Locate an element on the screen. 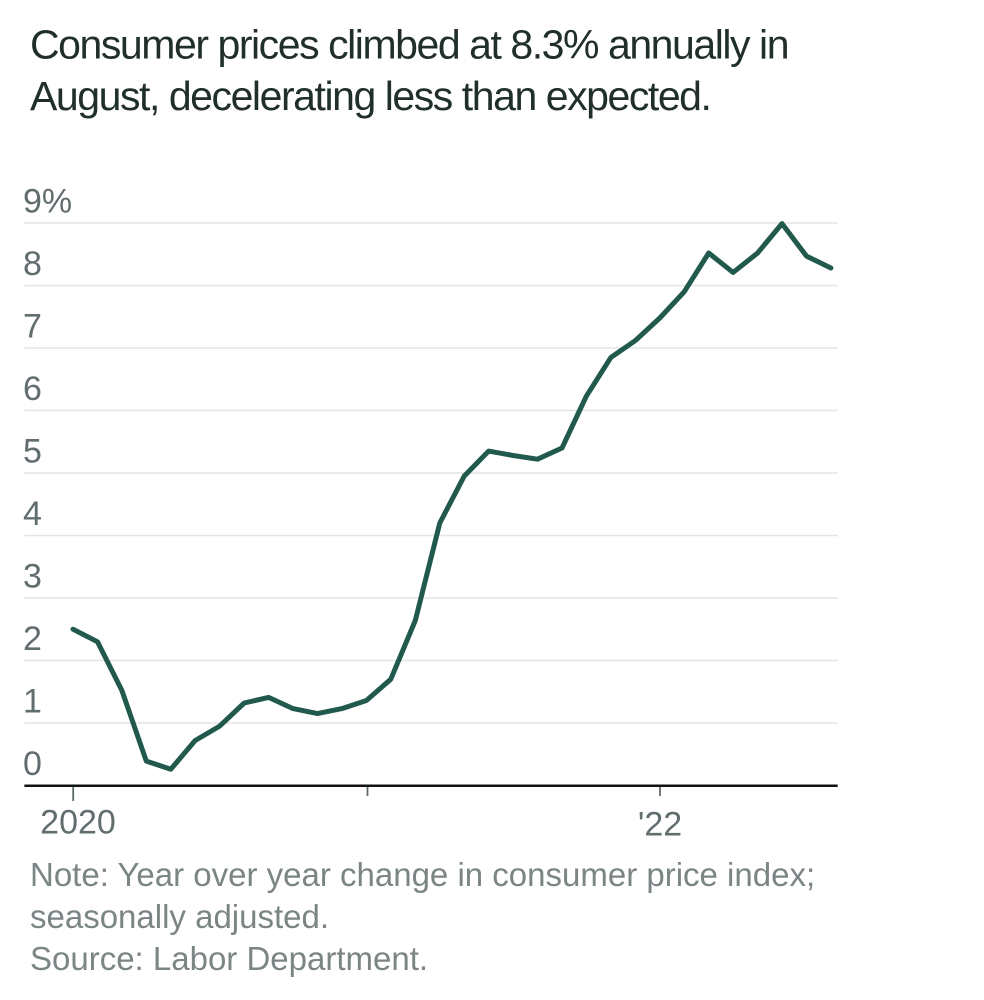 This screenshot has width=984, height=1000. svg-text: 5 is located at coordinates (32, 451).